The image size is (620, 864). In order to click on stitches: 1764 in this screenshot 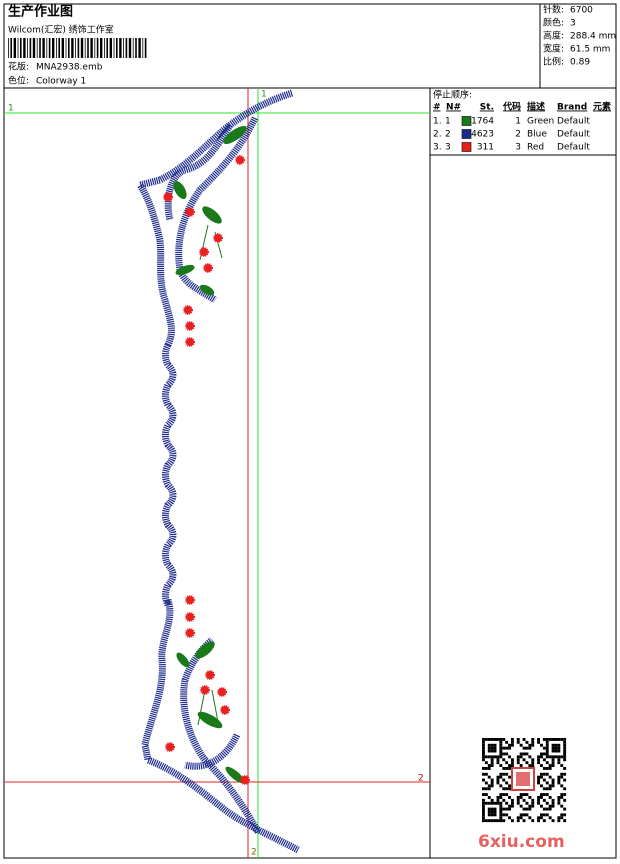, I will do `click(482, 122)`.